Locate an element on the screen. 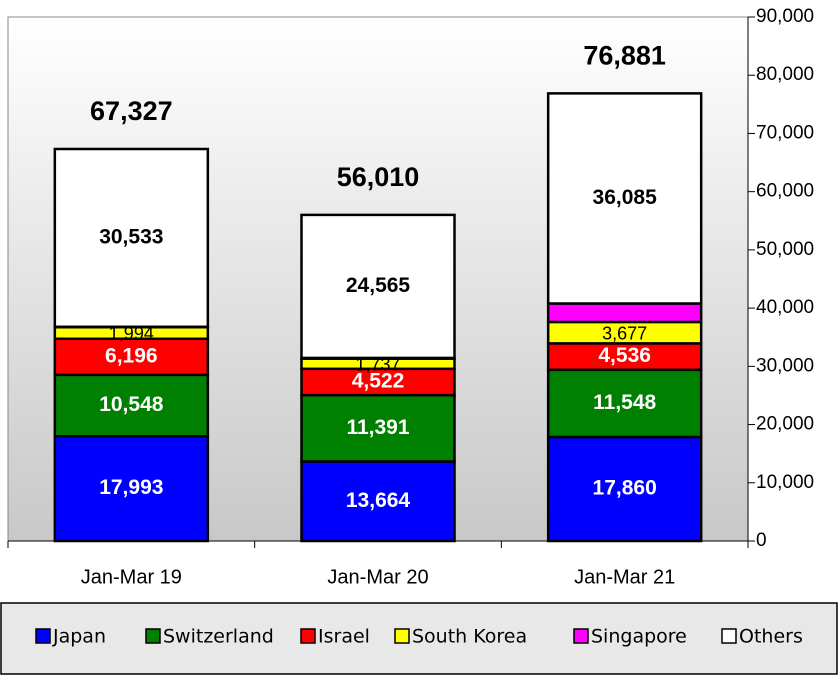 This screenshot has width=838, height=675. data-label: 4,522 is located at coordinates (378, 381).